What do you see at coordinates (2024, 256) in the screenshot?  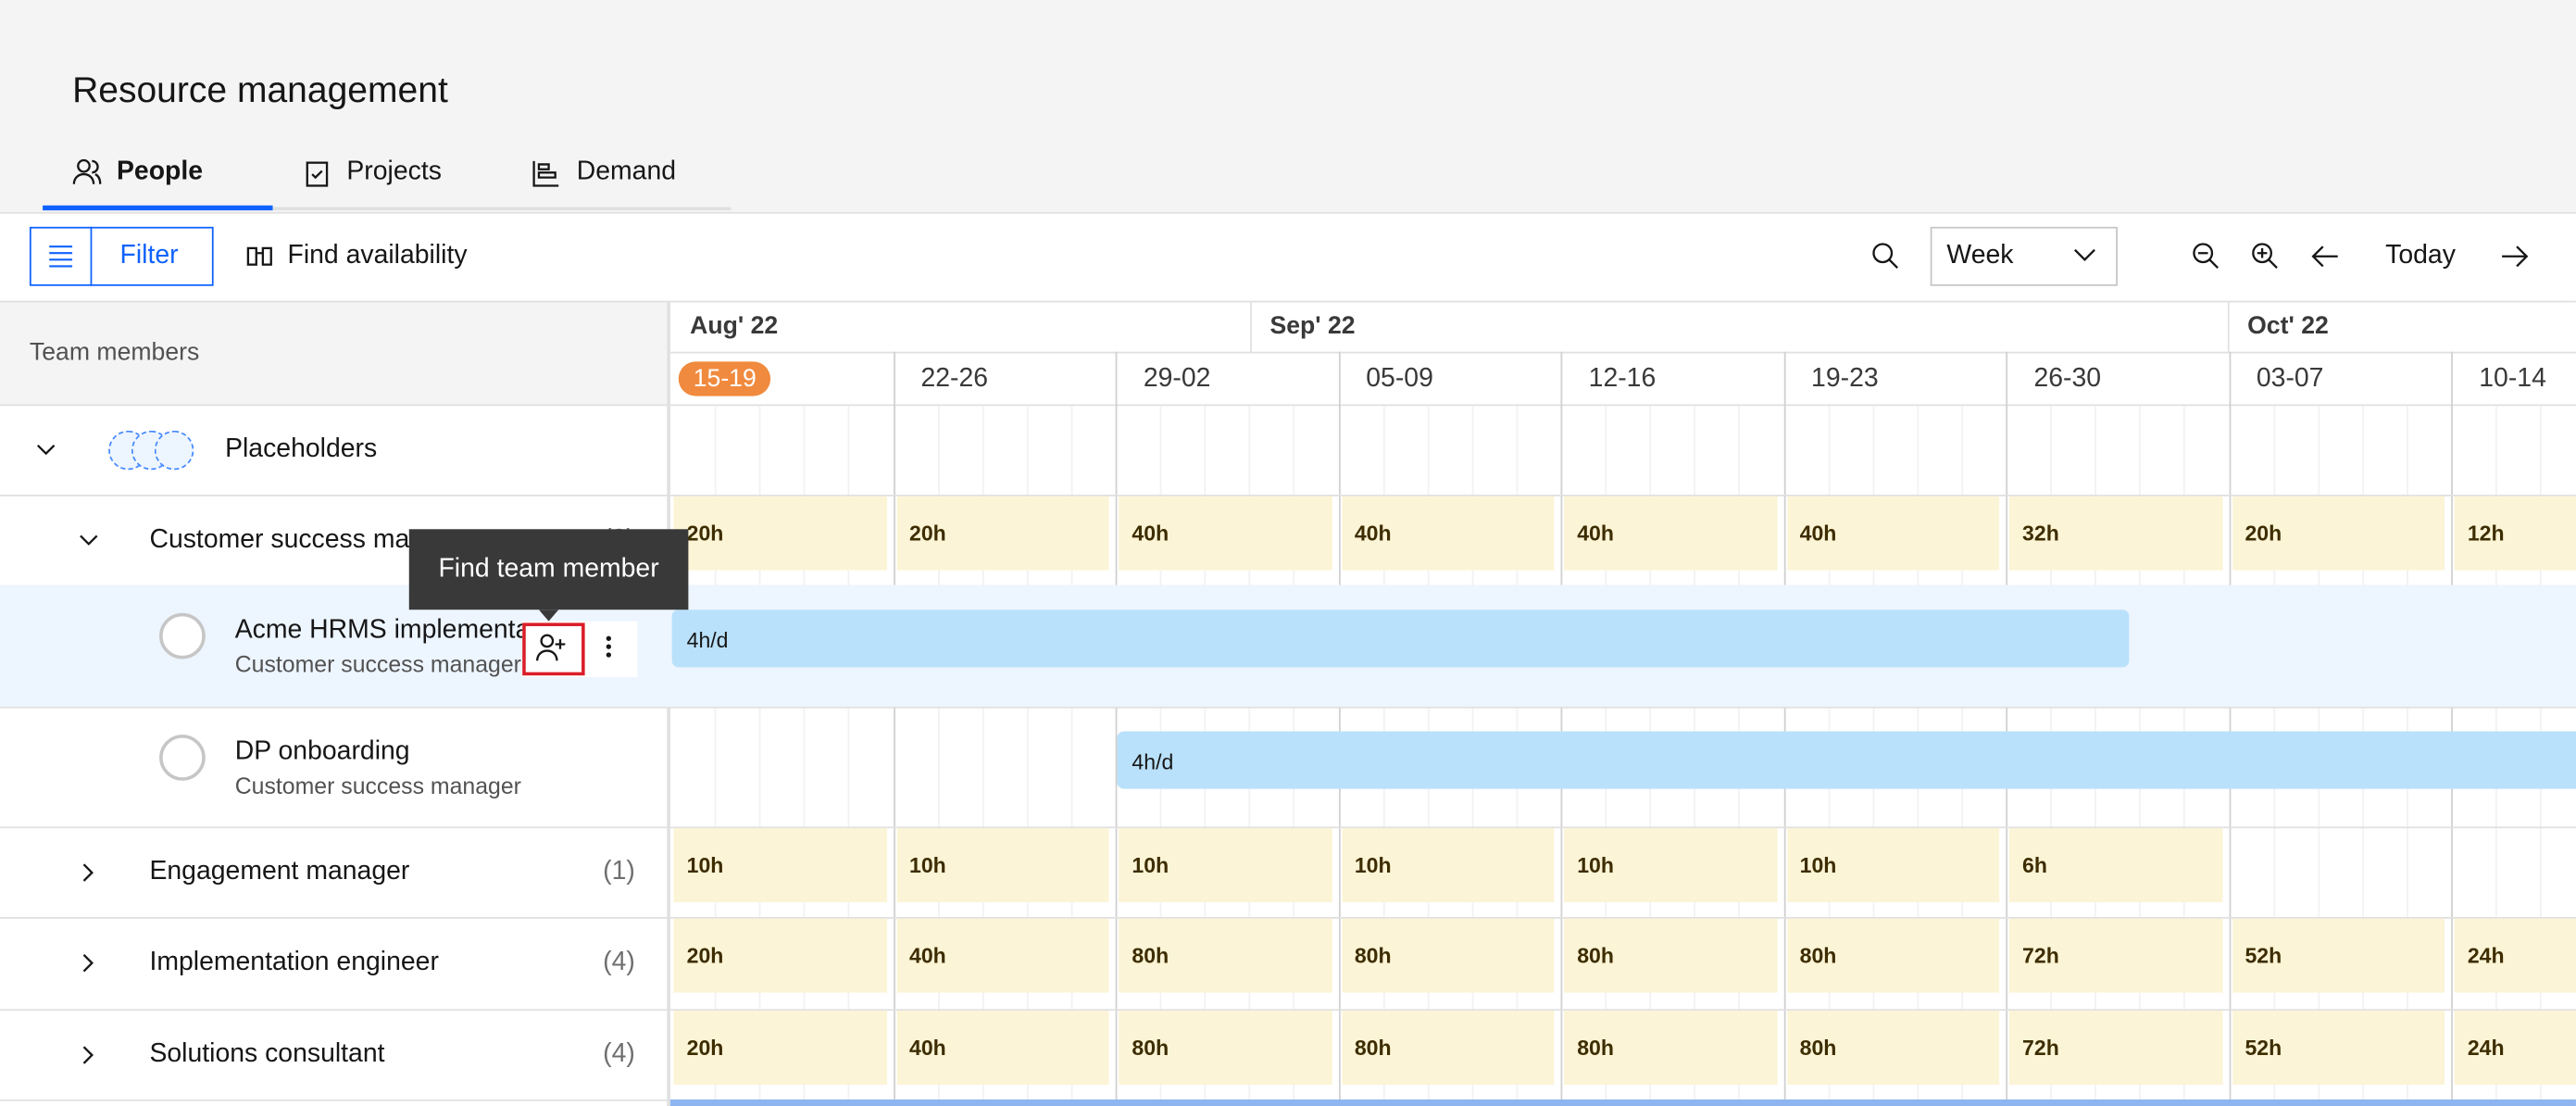 I see `view-select` at bounding box center [2024, 256].